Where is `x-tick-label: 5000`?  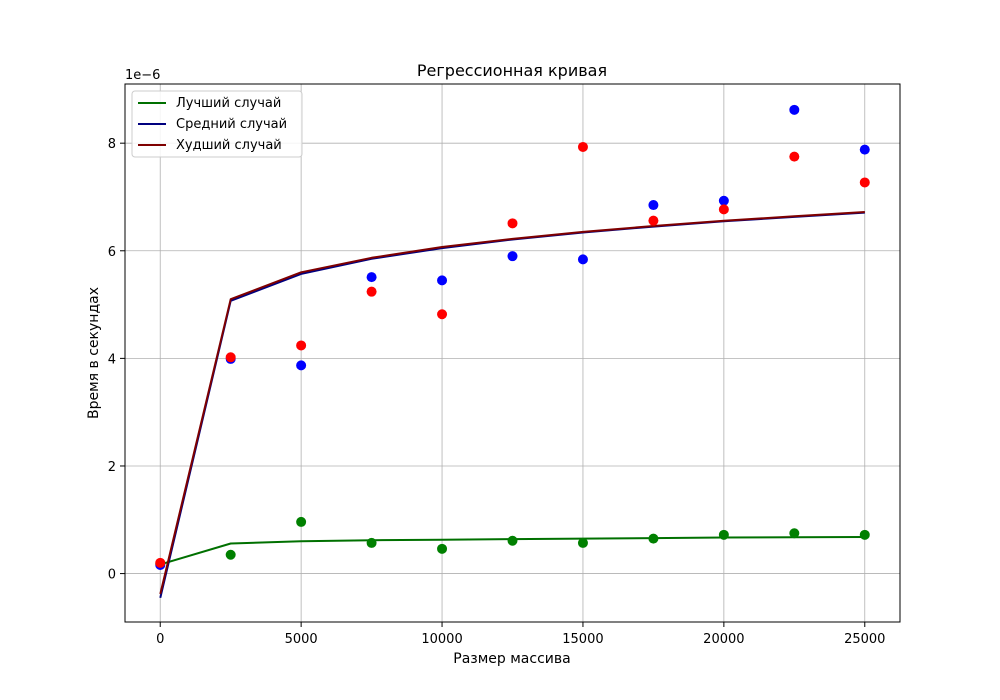 x-tick-label: 5000 is located at coordinates (301, 639).